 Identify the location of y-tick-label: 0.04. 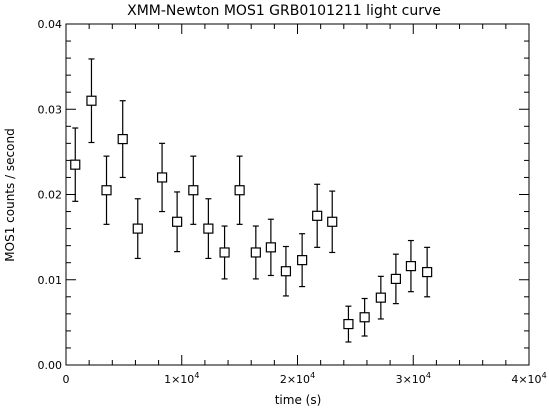
(50, 24).